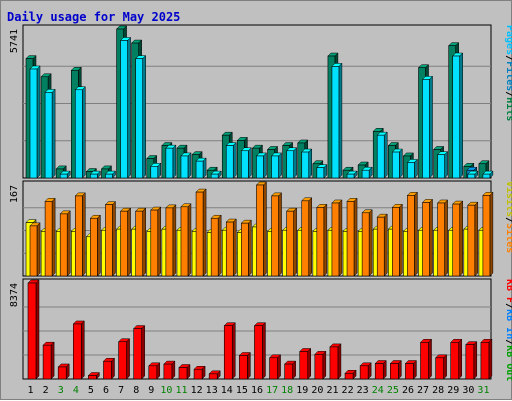  I want to click on x-tick-label: 1, so click(31, 390).